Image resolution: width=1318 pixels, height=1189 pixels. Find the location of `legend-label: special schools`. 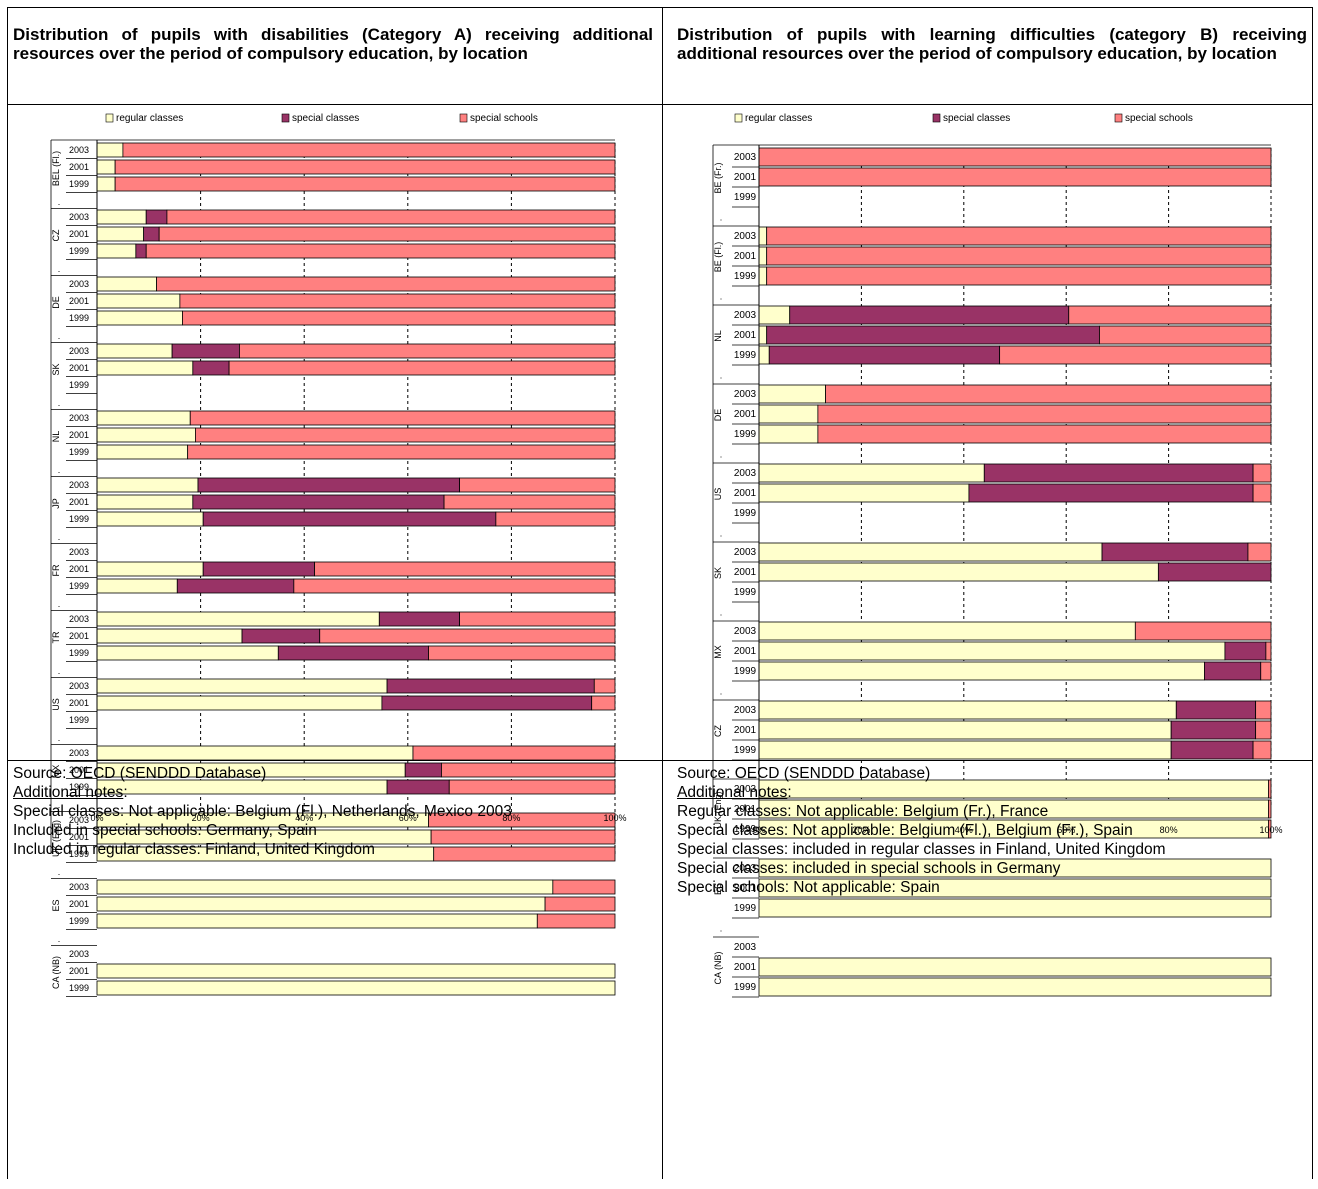

legend-label: special schools is located at coordinates (1159, 118).